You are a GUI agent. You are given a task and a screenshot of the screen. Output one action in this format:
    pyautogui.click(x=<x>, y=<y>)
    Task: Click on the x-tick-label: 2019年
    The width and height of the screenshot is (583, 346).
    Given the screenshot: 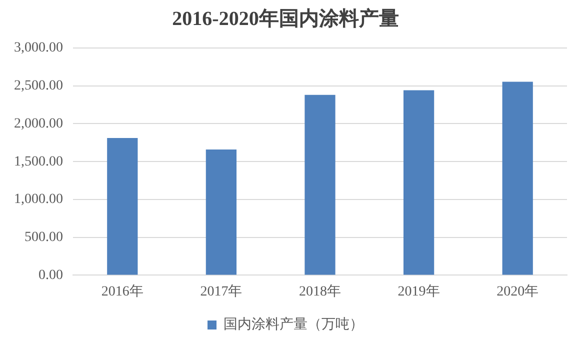 What is the action you would take?
    pyautogui.click(x=419, y=291)
    